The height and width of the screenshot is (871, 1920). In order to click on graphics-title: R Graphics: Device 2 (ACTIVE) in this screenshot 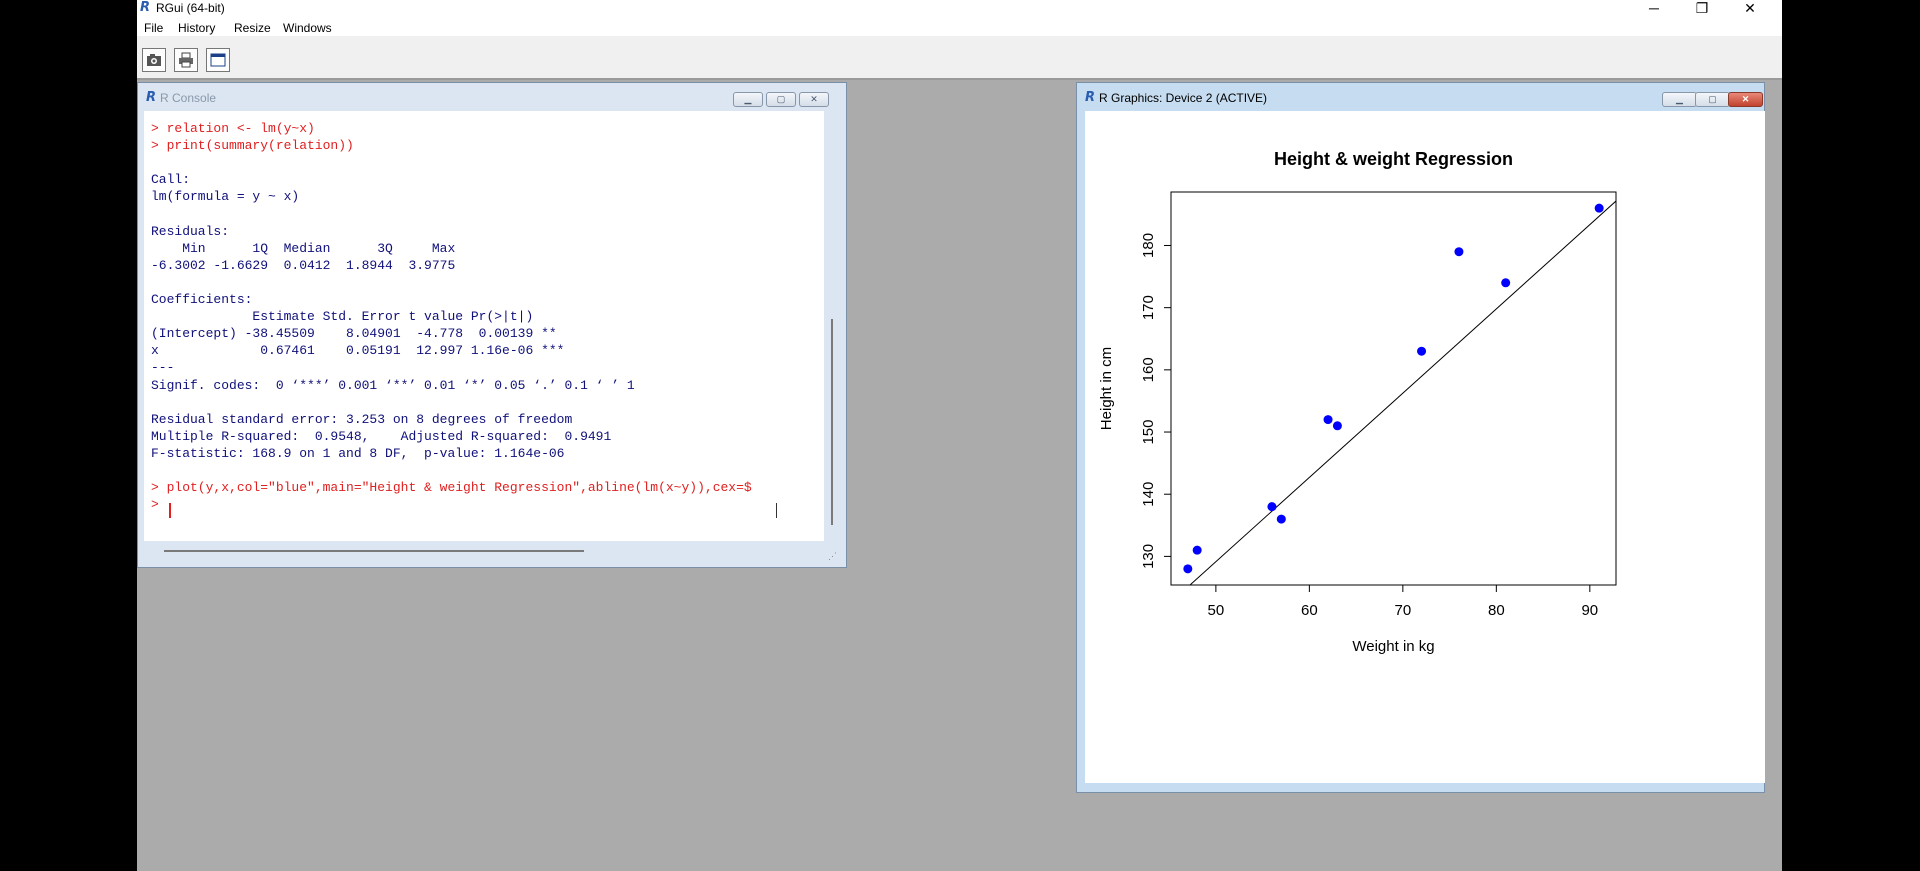, I will do `click(1183, 98)`.